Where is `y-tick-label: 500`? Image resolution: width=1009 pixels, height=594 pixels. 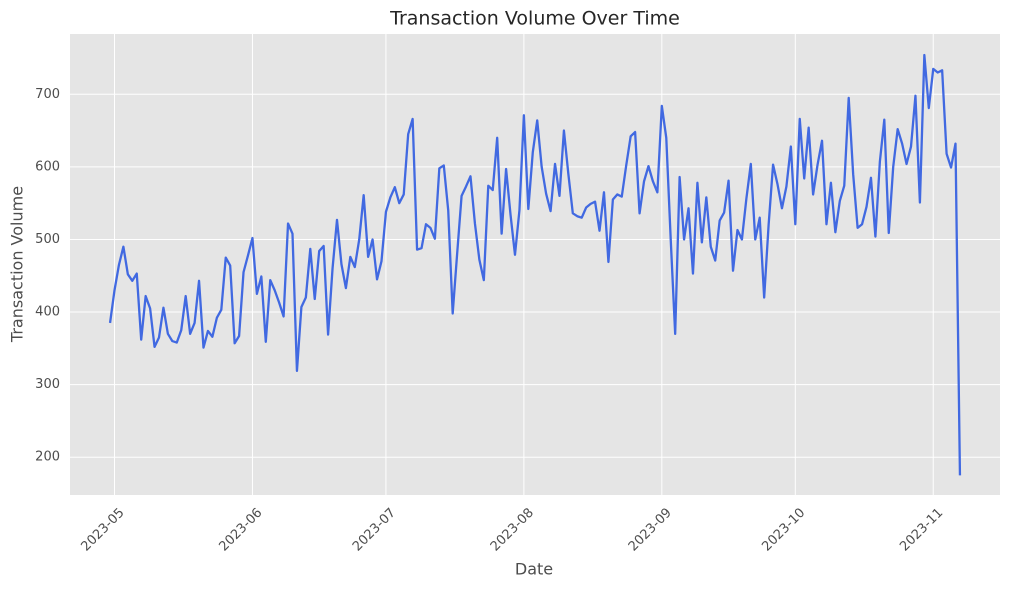
y-tick-label: 500 is located at coordinates (47, 239).